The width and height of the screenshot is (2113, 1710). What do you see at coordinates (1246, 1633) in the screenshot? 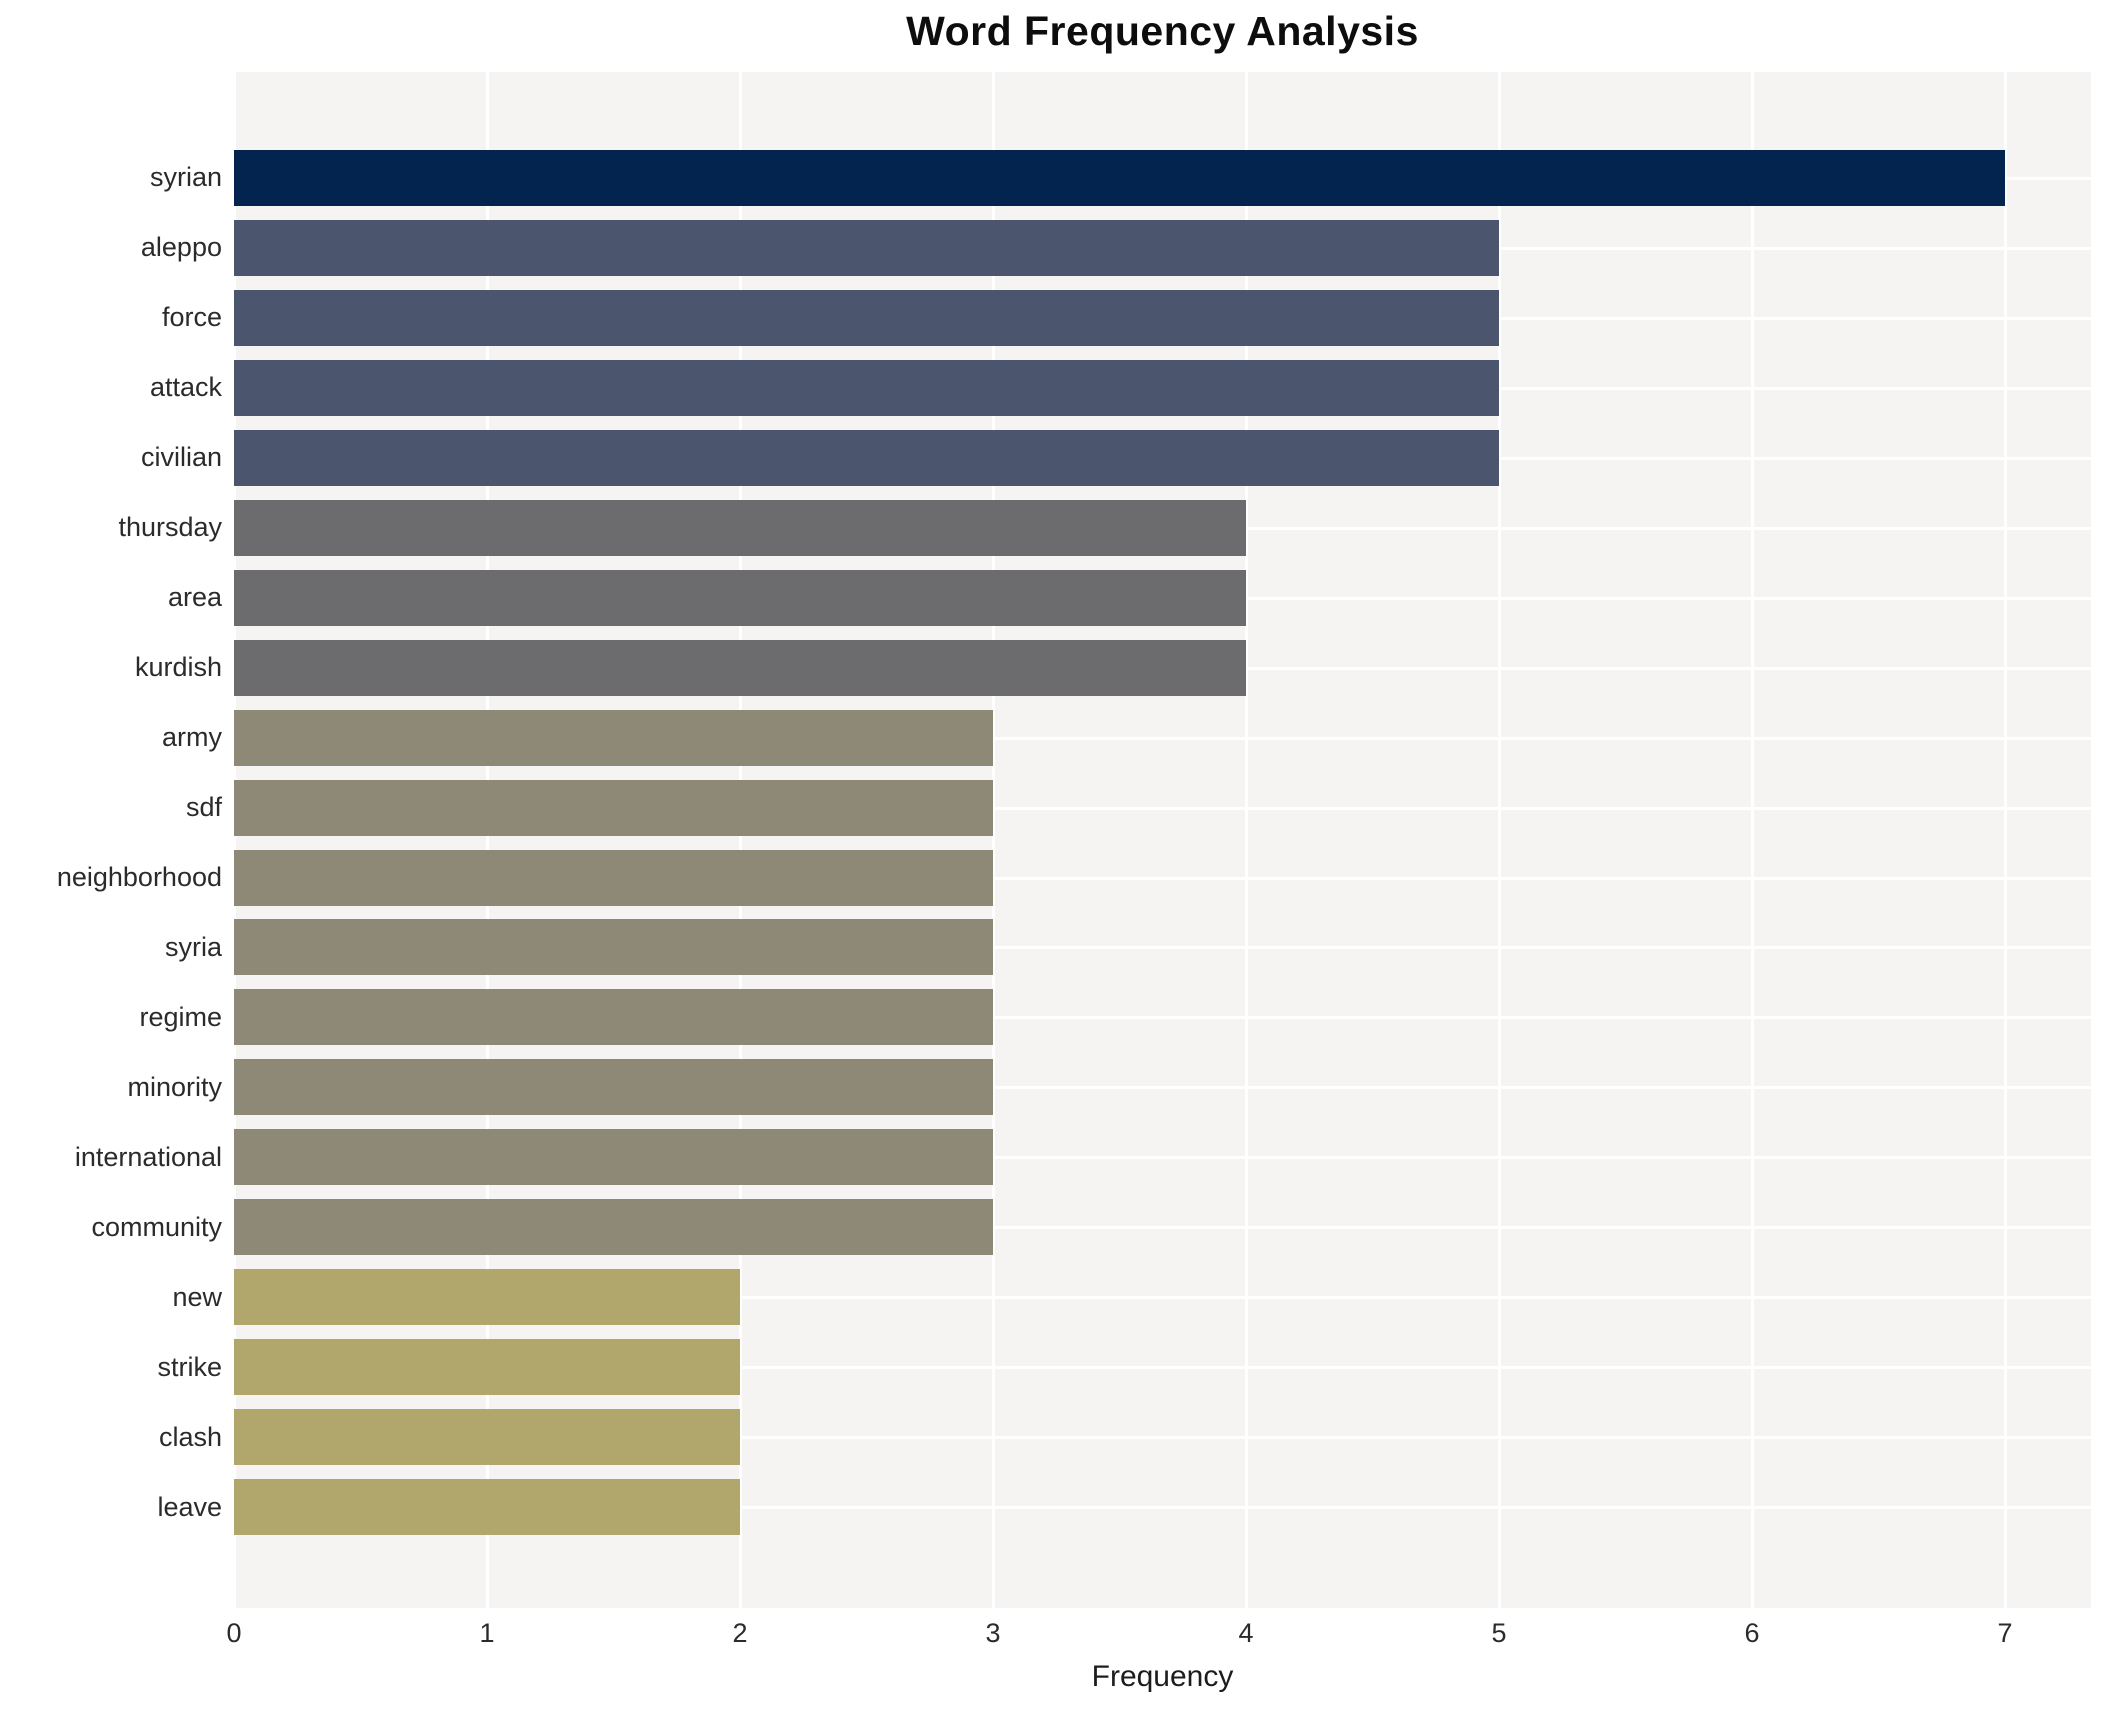
I see `x-tick-4: 4` at bounding box center [1246, 1633].